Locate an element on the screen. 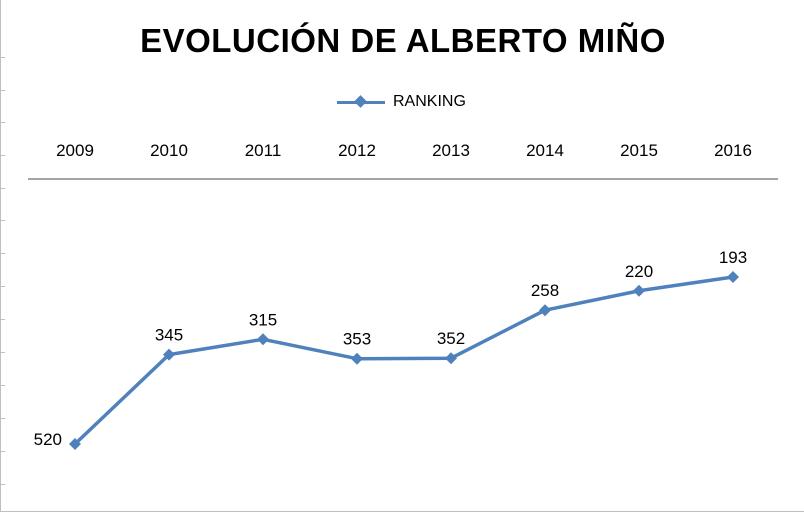 This screenshot has height=512, width=804. legend-line-swatch is located at coordinates (361, 101).